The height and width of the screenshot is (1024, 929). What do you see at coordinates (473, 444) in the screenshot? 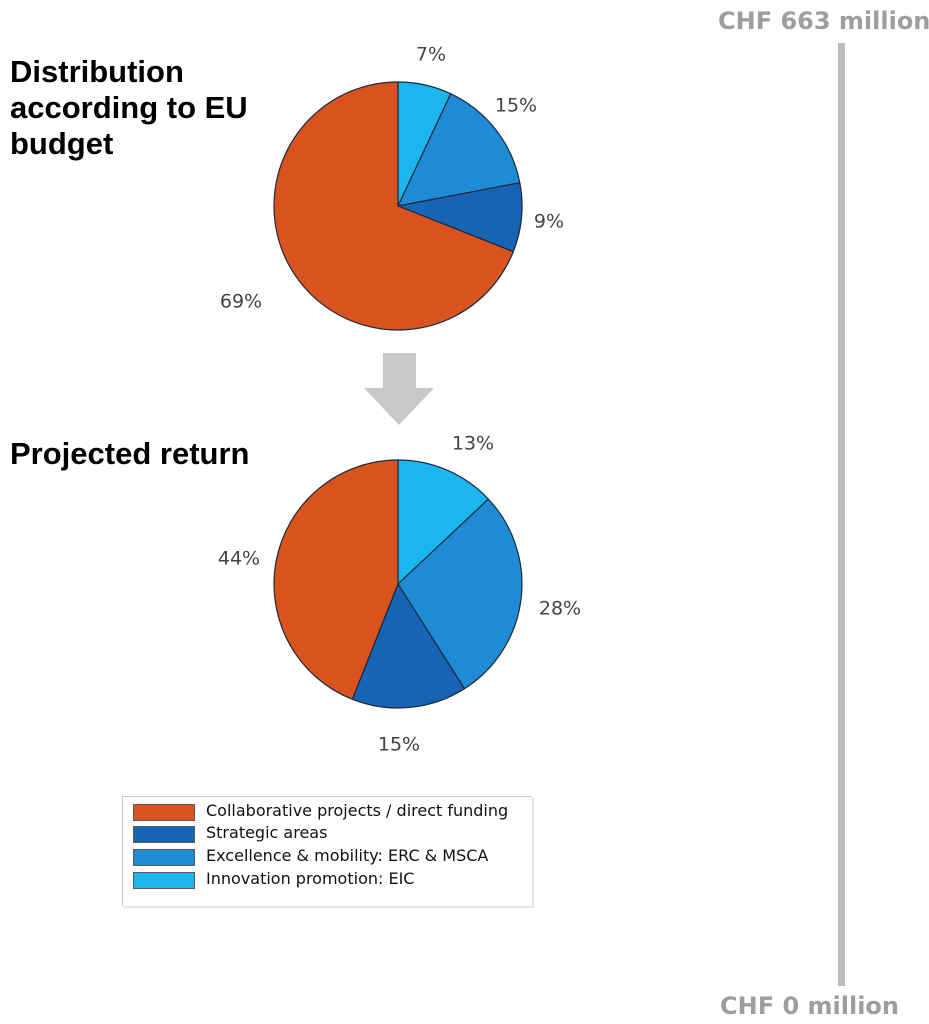
I see `pie-data-label: 13%` at bounding box center [473, 444].